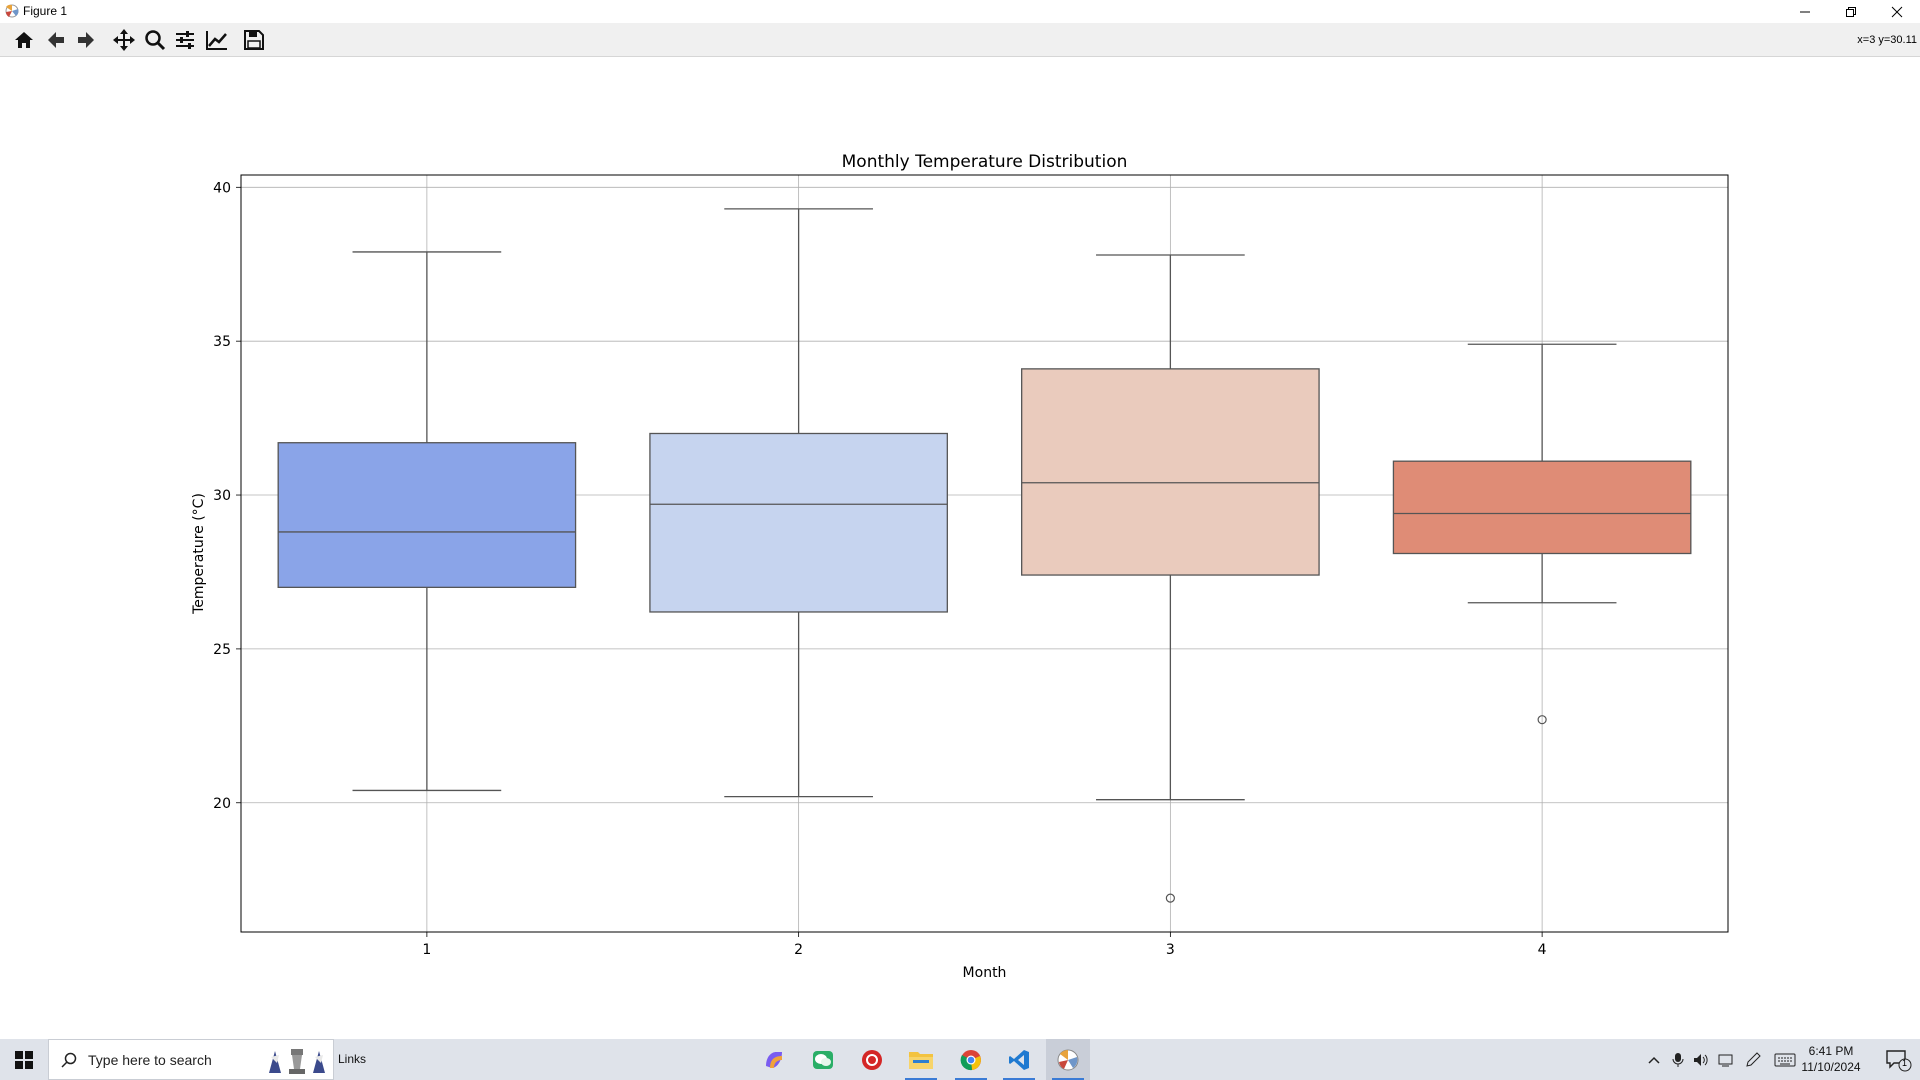  I want to click on links-toolbar: Links, so click(352, 1059).